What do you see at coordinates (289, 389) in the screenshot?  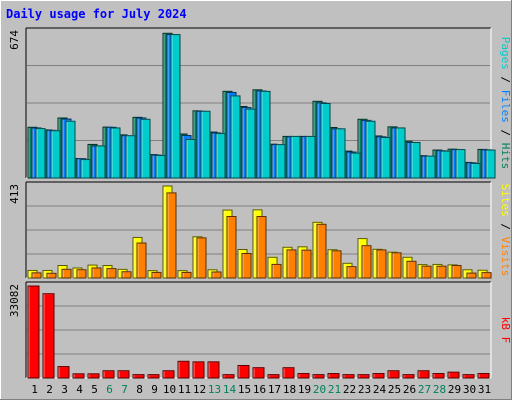 I see `x-tick-label: 18` at bounding box center [289, 389].